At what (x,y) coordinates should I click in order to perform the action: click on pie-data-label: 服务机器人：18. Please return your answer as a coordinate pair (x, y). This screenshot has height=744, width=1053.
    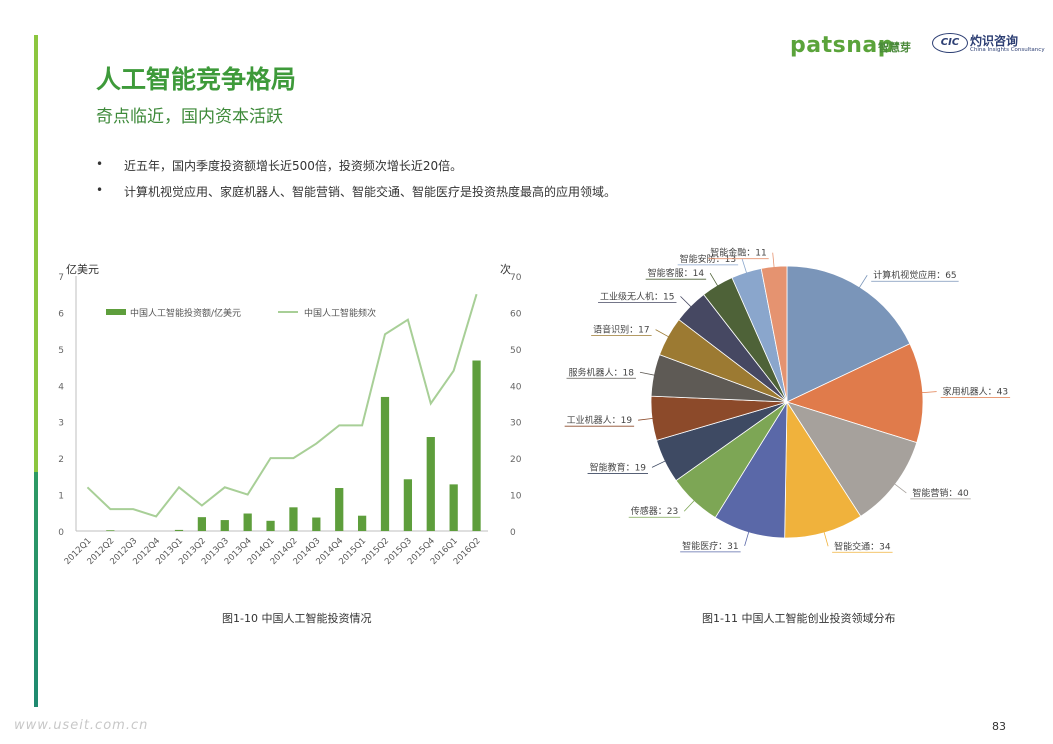
    Looking at the image, I should click on (602, 372).